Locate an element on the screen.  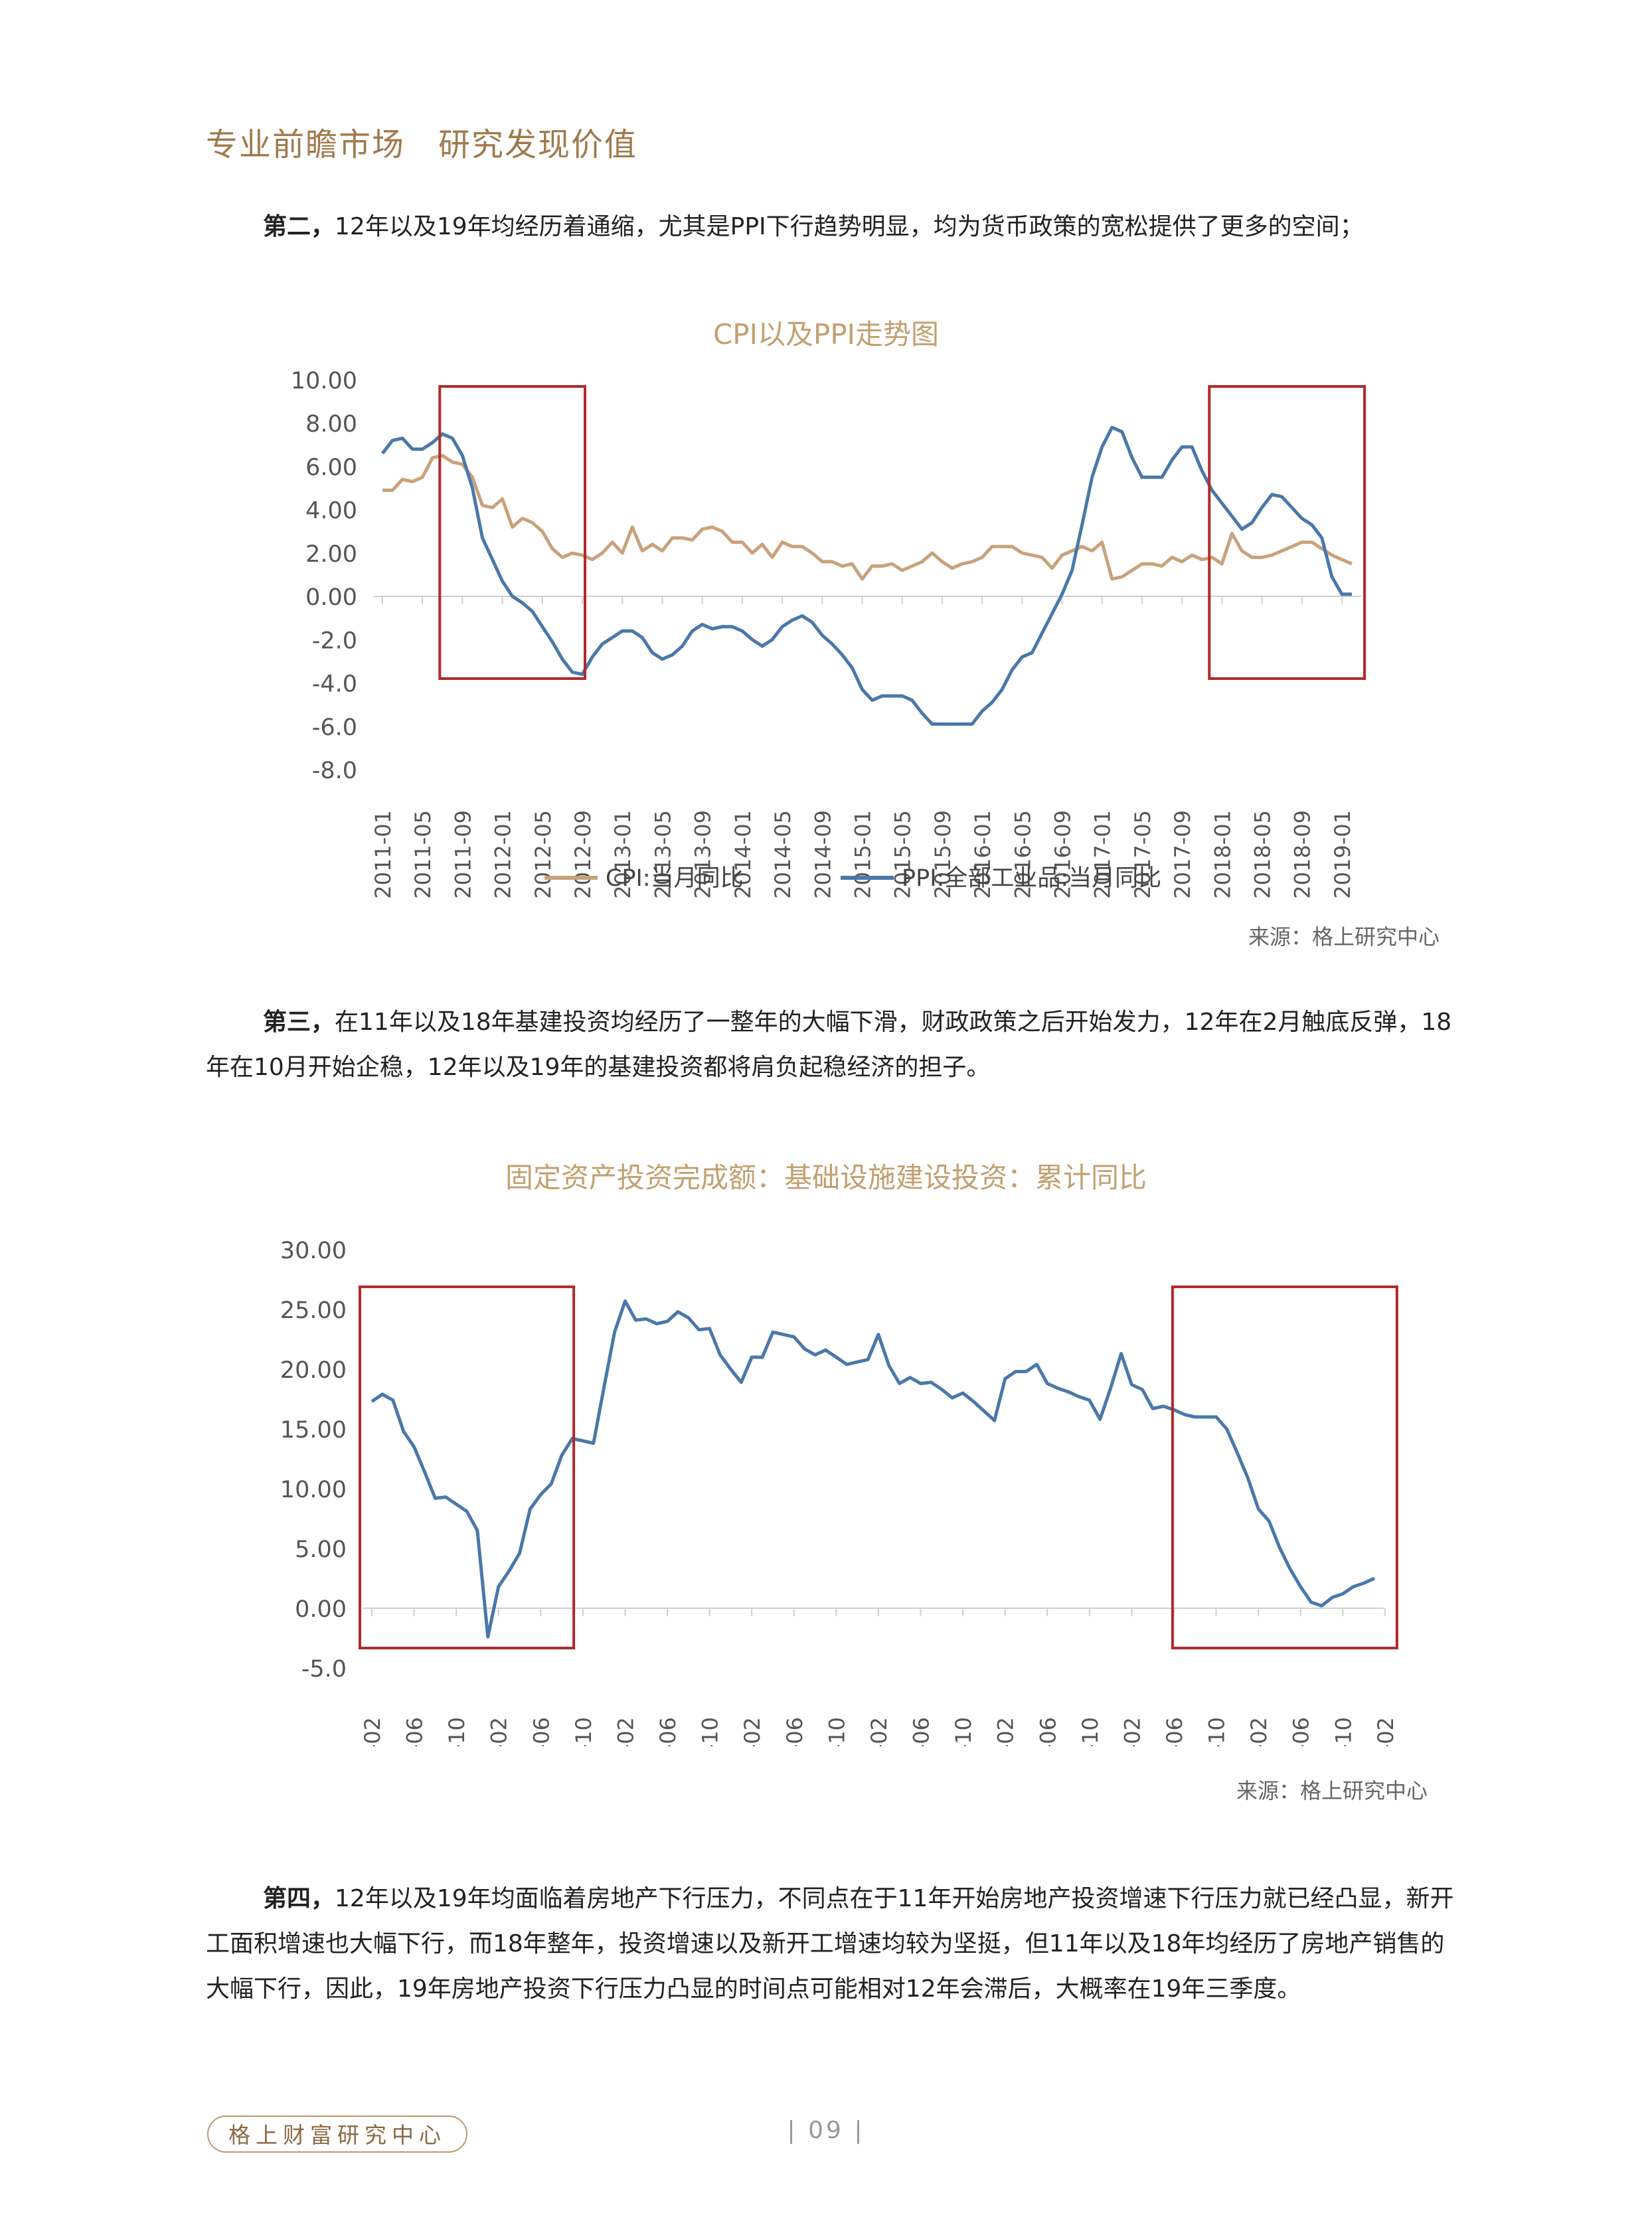
x-tick-label: 2018-01 is located at coordinates (1222, 854).